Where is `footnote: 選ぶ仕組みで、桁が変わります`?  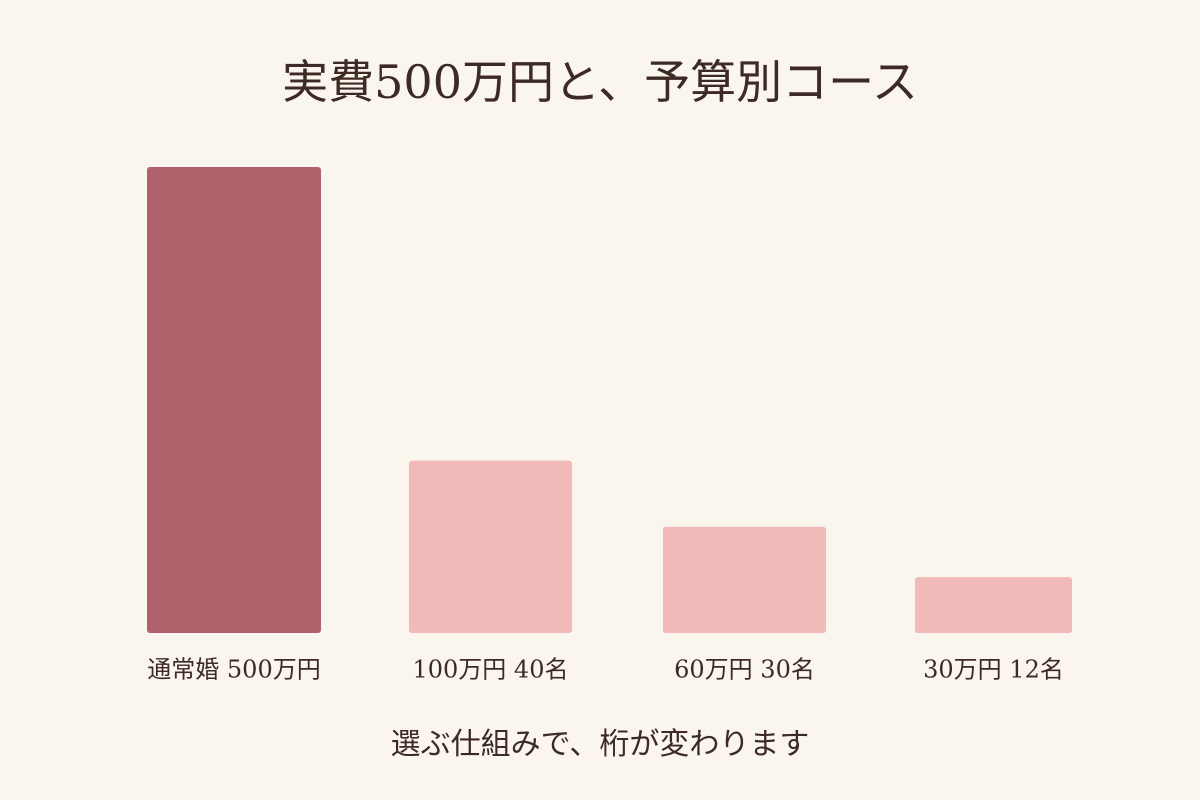 footnote: 選ぶ仕組みで、桁が変わります is located at coordinates (600, 744).